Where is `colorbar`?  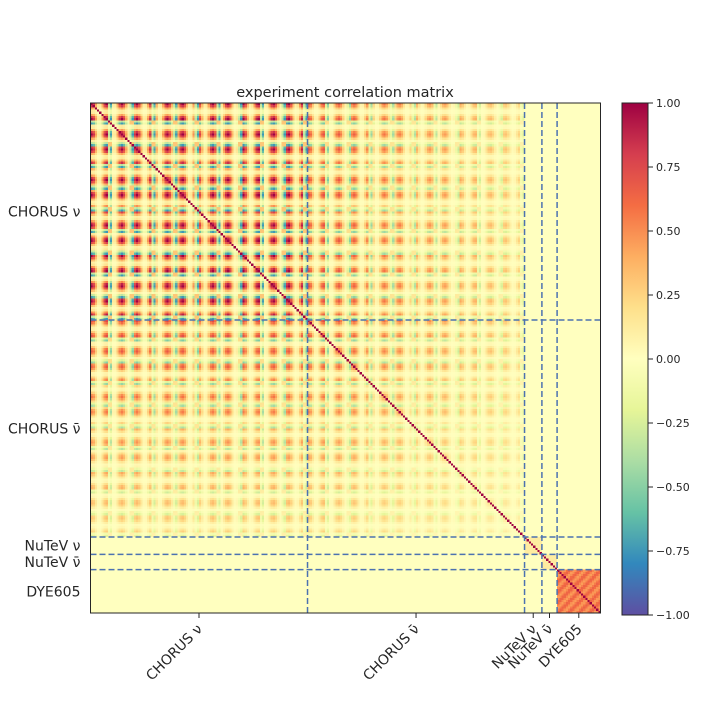 colorbar is located at coordinates (635, 359).